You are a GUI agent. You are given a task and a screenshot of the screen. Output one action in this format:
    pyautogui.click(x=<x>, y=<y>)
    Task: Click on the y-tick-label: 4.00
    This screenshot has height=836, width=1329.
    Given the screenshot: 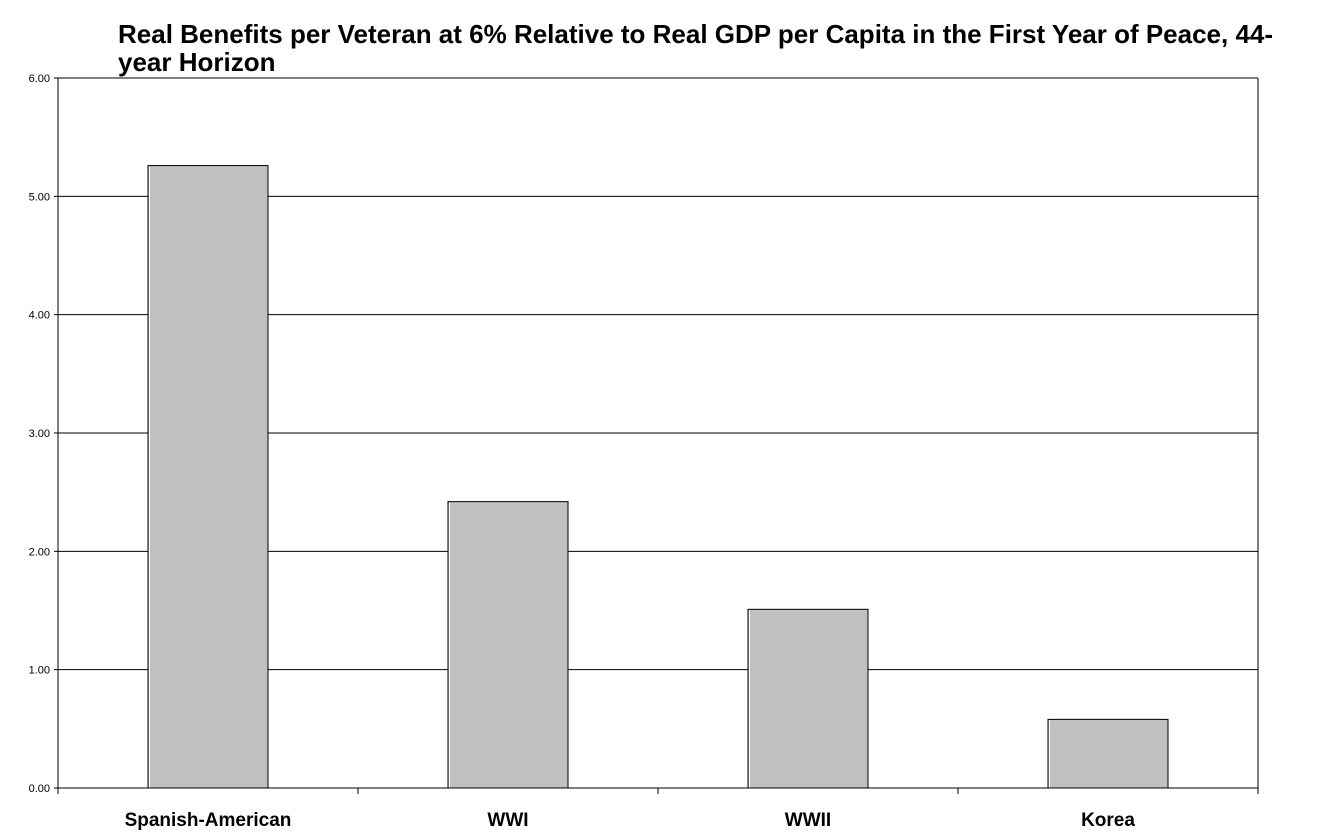 What is the action you would take?
    pyautogui.click(x=39, y=316)
    